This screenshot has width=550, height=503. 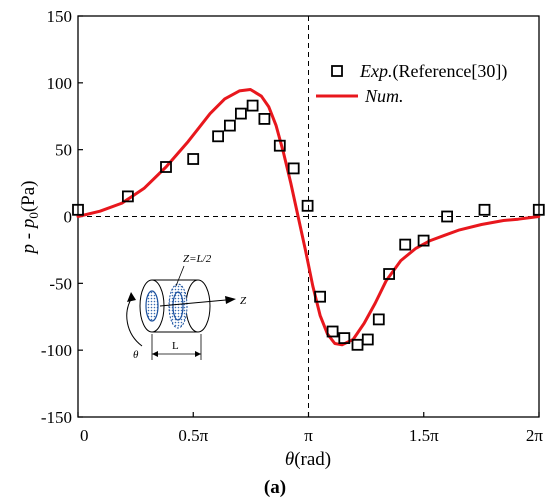 I want to click on inset-cylinder-back, so click(x=198, y=306).